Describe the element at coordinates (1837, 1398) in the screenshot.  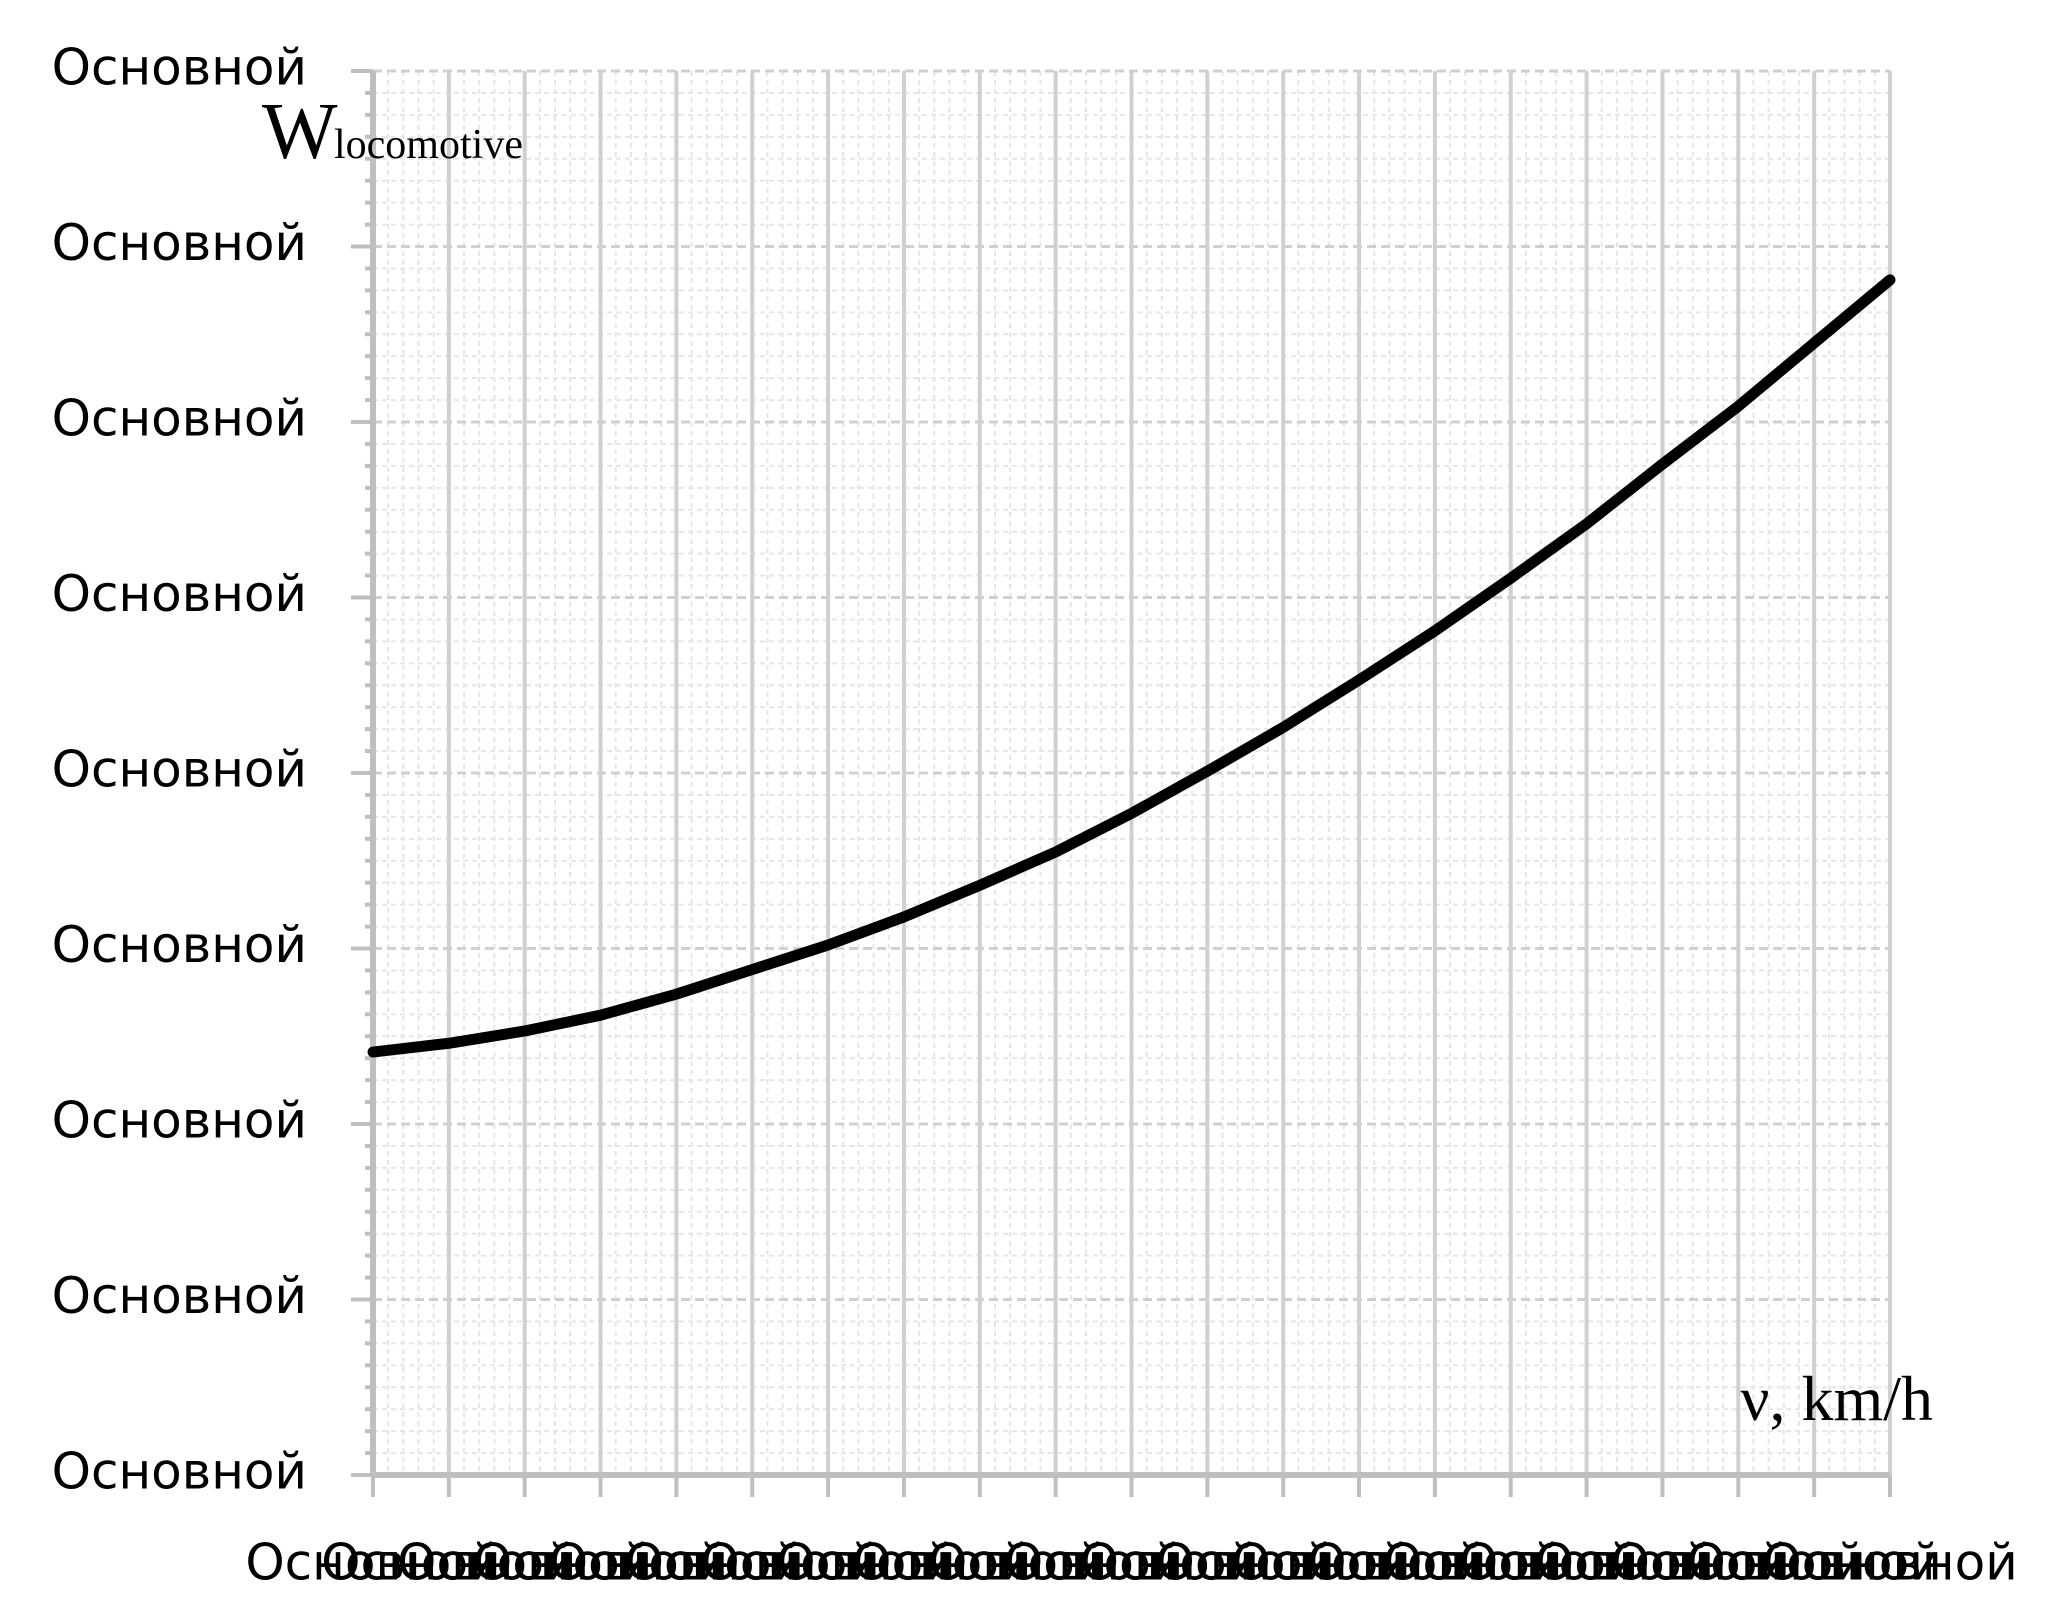
I see `x-axis-label: ν, km/h` at that location.